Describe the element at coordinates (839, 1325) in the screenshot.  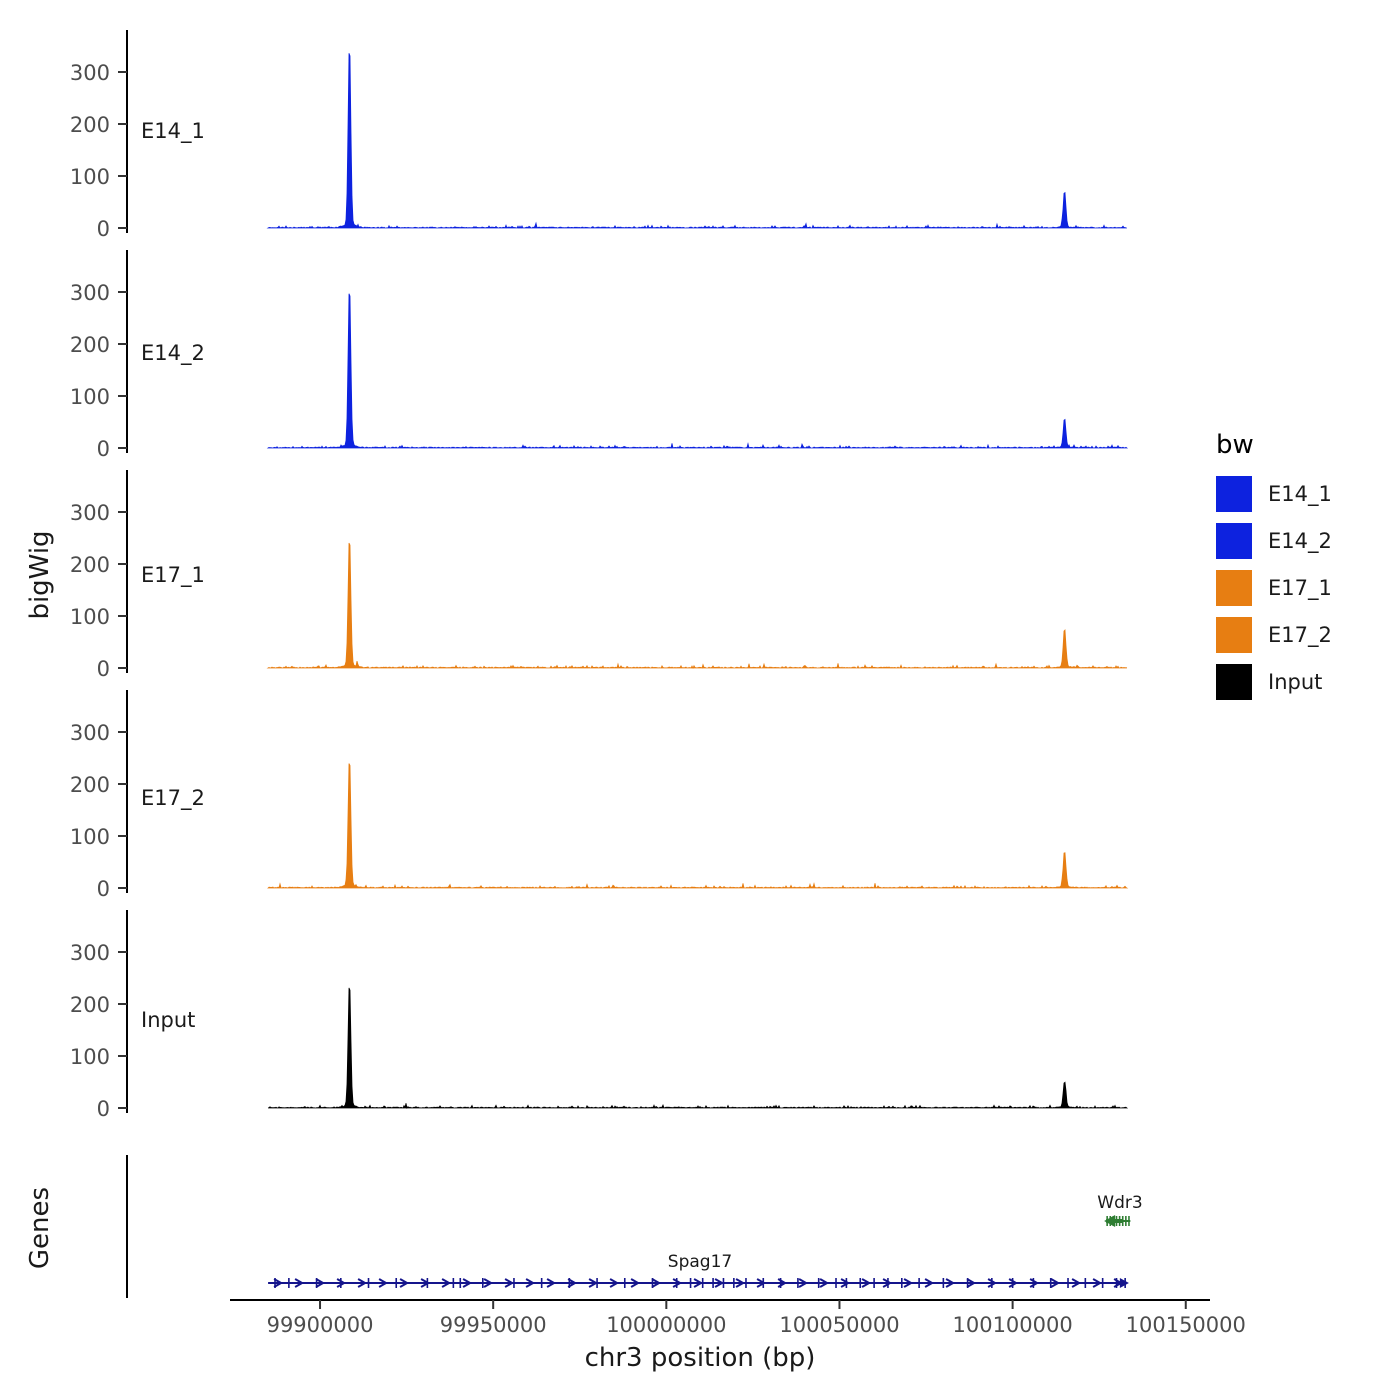
I see `x-tick-label: 100050000` at that location.